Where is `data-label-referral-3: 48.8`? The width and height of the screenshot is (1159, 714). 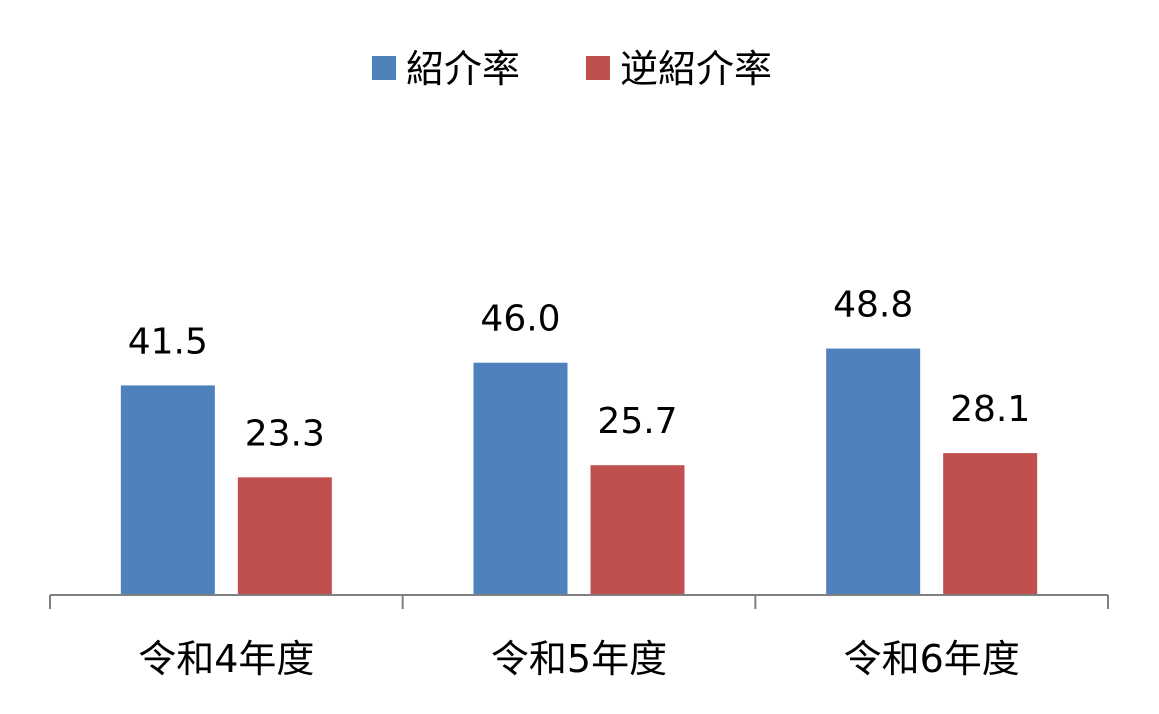 data-label-referral-3: 48.8 is located at coordinates (873, 305).